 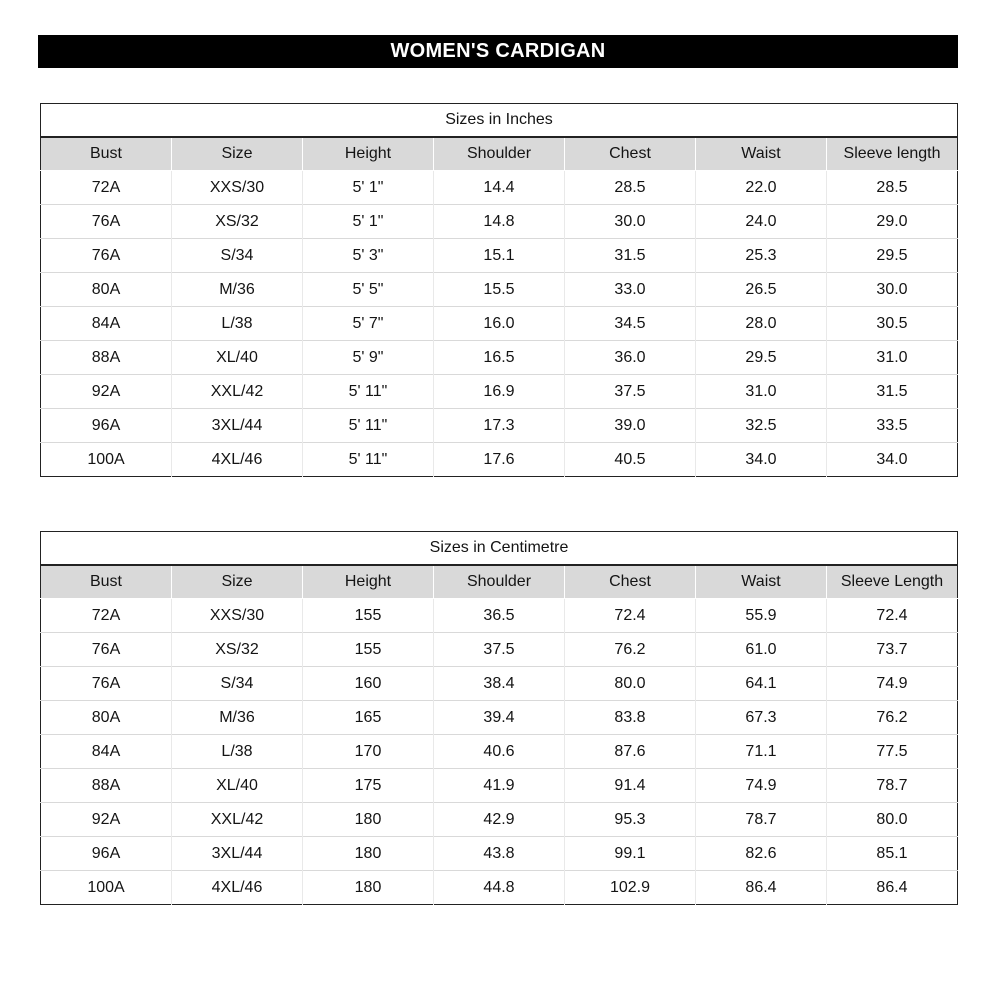 I want to click on table-row: 80A M/36 165 39.4 83.8 67.3 76.2, so click(x=499, y=717).